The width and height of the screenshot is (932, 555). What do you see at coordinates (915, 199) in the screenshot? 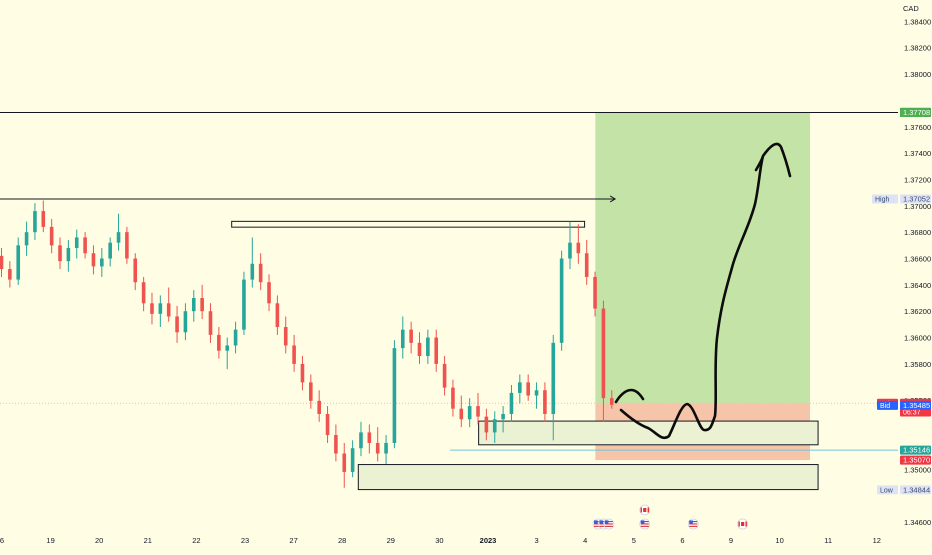
I see `price-label-high` at bounding box center [915, 199].